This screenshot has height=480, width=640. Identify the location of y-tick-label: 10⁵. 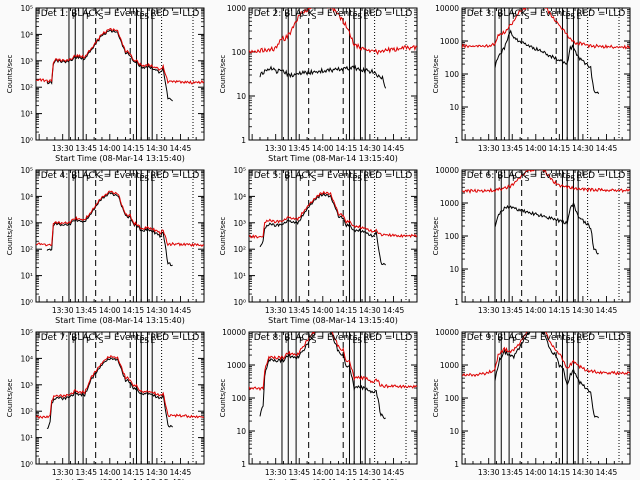
(26, 8).